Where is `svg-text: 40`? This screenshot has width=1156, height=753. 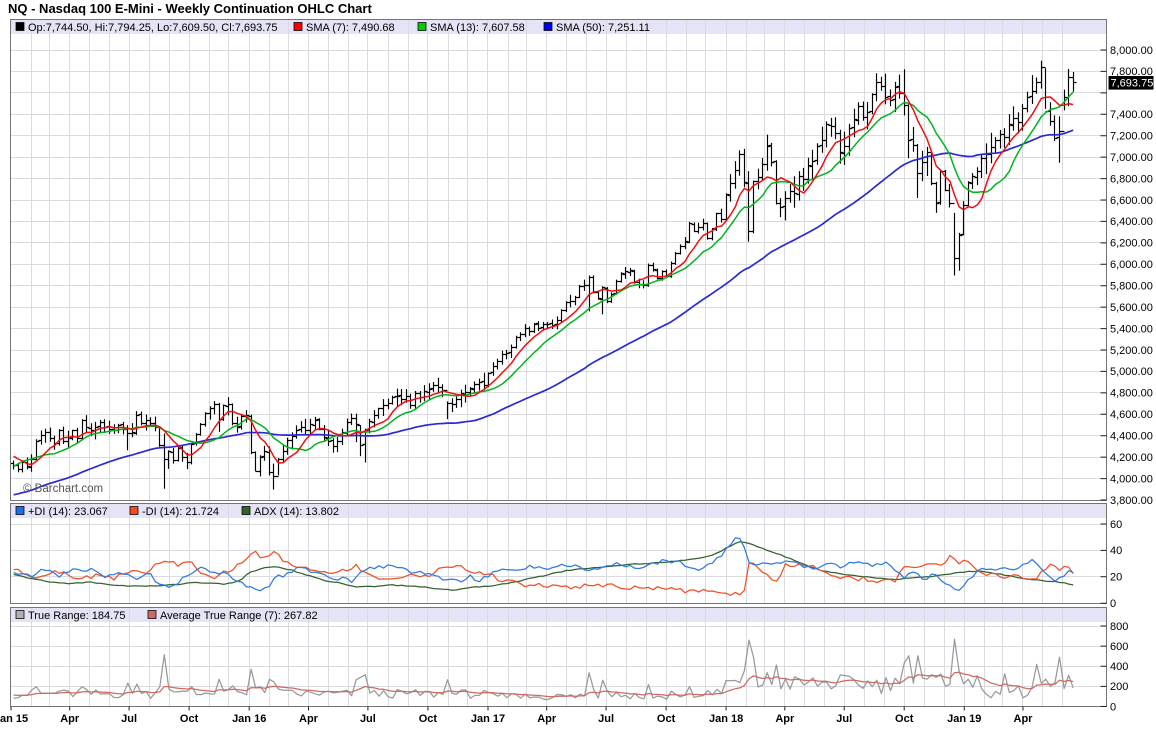 svg-text: 40 is located at coordinates (1116, 551).